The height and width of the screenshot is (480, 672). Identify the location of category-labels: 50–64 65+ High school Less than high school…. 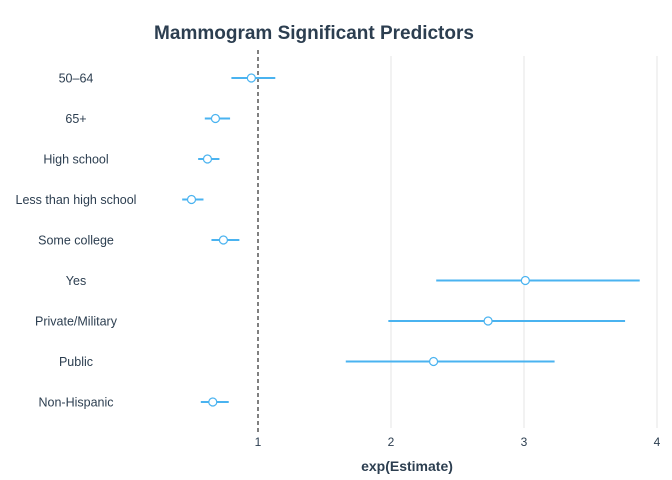
(76, 241).